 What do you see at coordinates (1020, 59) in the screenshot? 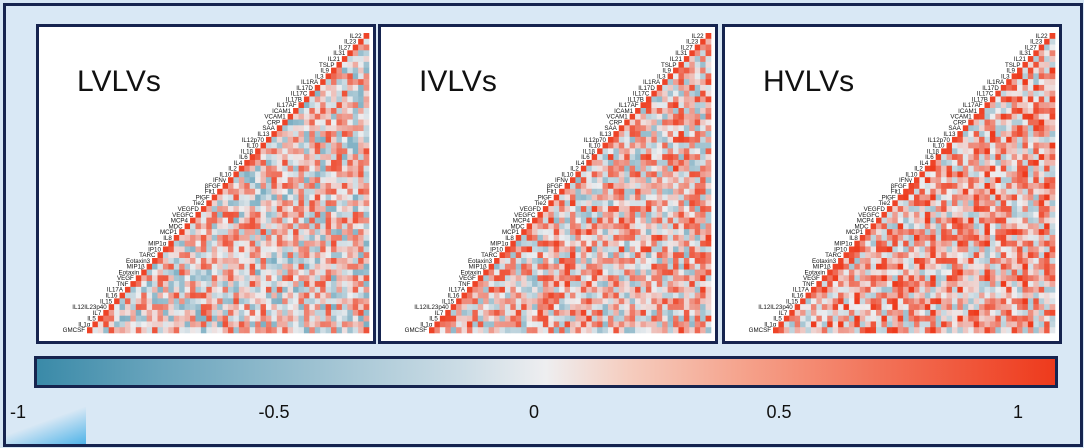
I see `variable-label: IL21` at bounding box center [1020, 59].